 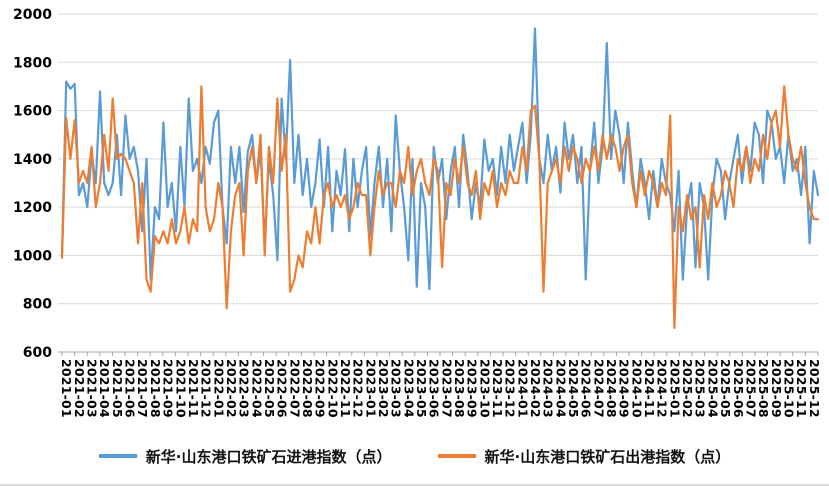 What do you see at coordinates (206, 388) in the screenshot?
I see `x-axis-tick-label: 2021-12` at bounding box center [206, 388].